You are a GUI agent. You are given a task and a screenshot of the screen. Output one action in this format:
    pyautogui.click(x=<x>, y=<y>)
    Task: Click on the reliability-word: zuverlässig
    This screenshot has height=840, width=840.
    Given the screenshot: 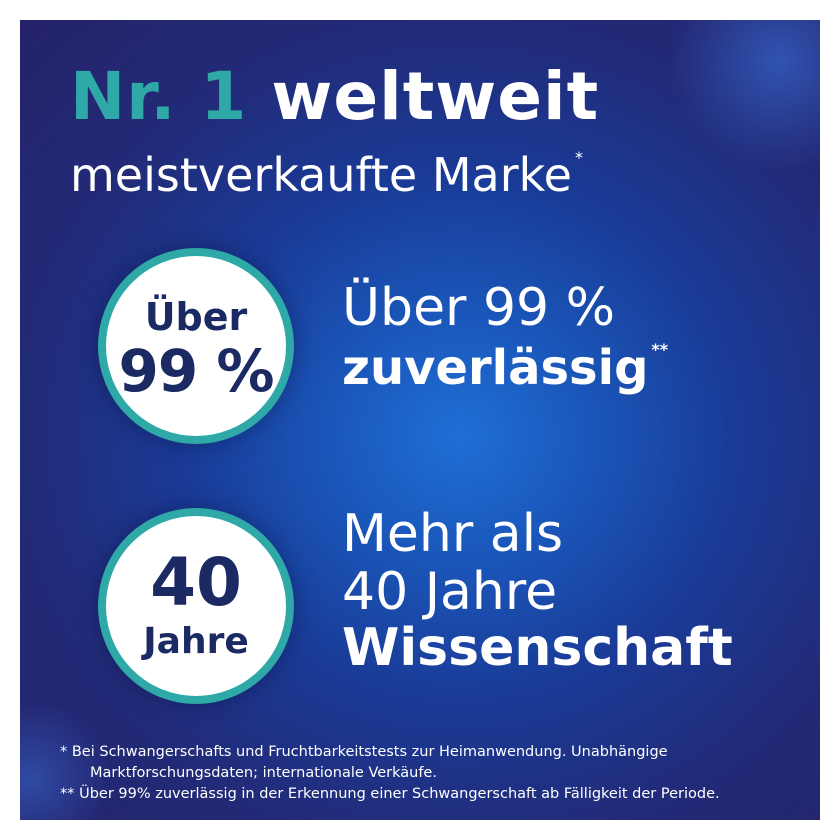 What is the action you would take?
    pyautogui.click(x=495, y=368)
    